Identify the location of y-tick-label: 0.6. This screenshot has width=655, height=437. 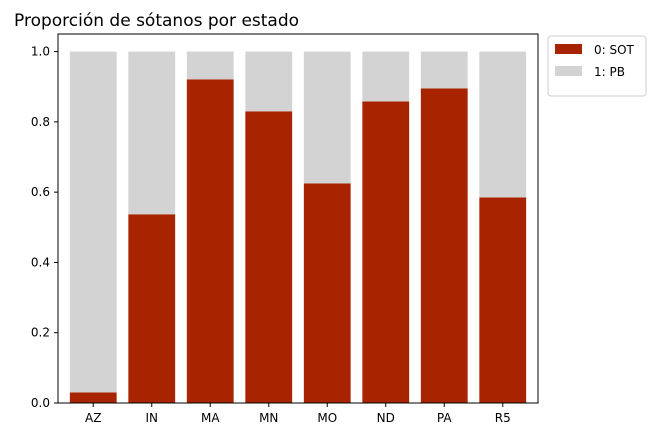
(40, 192).